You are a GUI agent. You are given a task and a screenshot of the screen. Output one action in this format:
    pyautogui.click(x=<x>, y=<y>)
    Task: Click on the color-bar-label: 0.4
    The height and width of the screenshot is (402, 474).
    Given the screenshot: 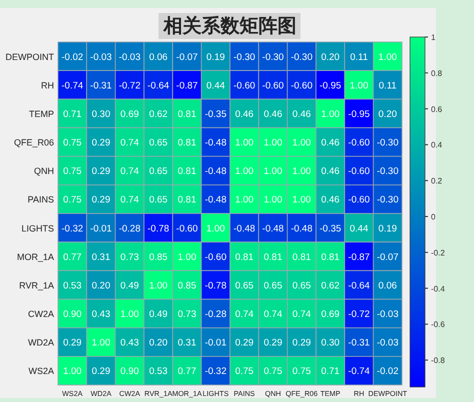 What is the action you would take?
    pyautogui.click(x=437, y=145)
    